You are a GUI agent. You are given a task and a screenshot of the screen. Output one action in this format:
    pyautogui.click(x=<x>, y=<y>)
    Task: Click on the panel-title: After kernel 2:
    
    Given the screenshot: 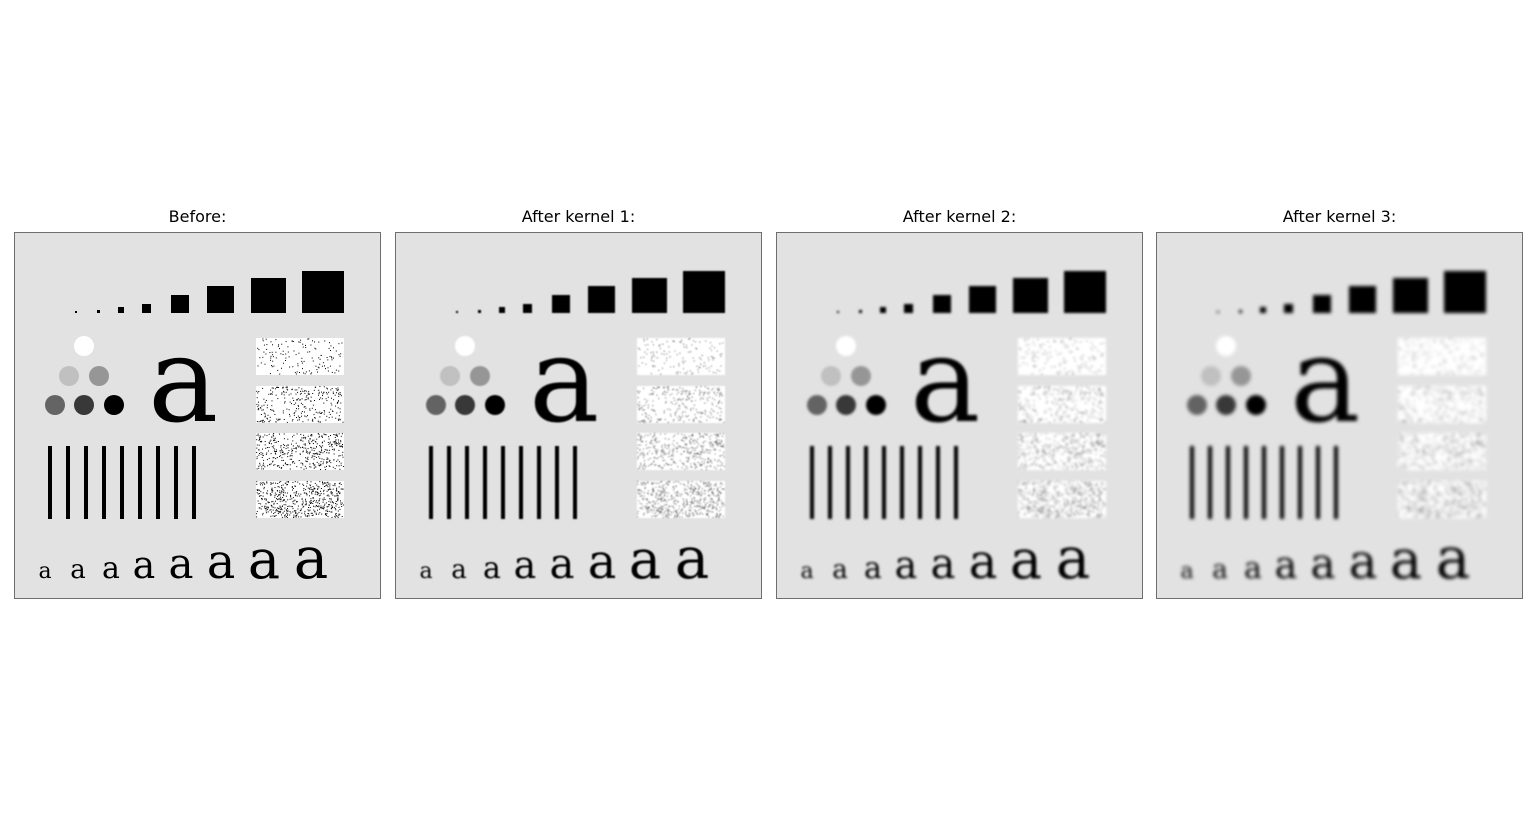 What is the action you would take?
    pyautogui.click(x=959, y=216)
    